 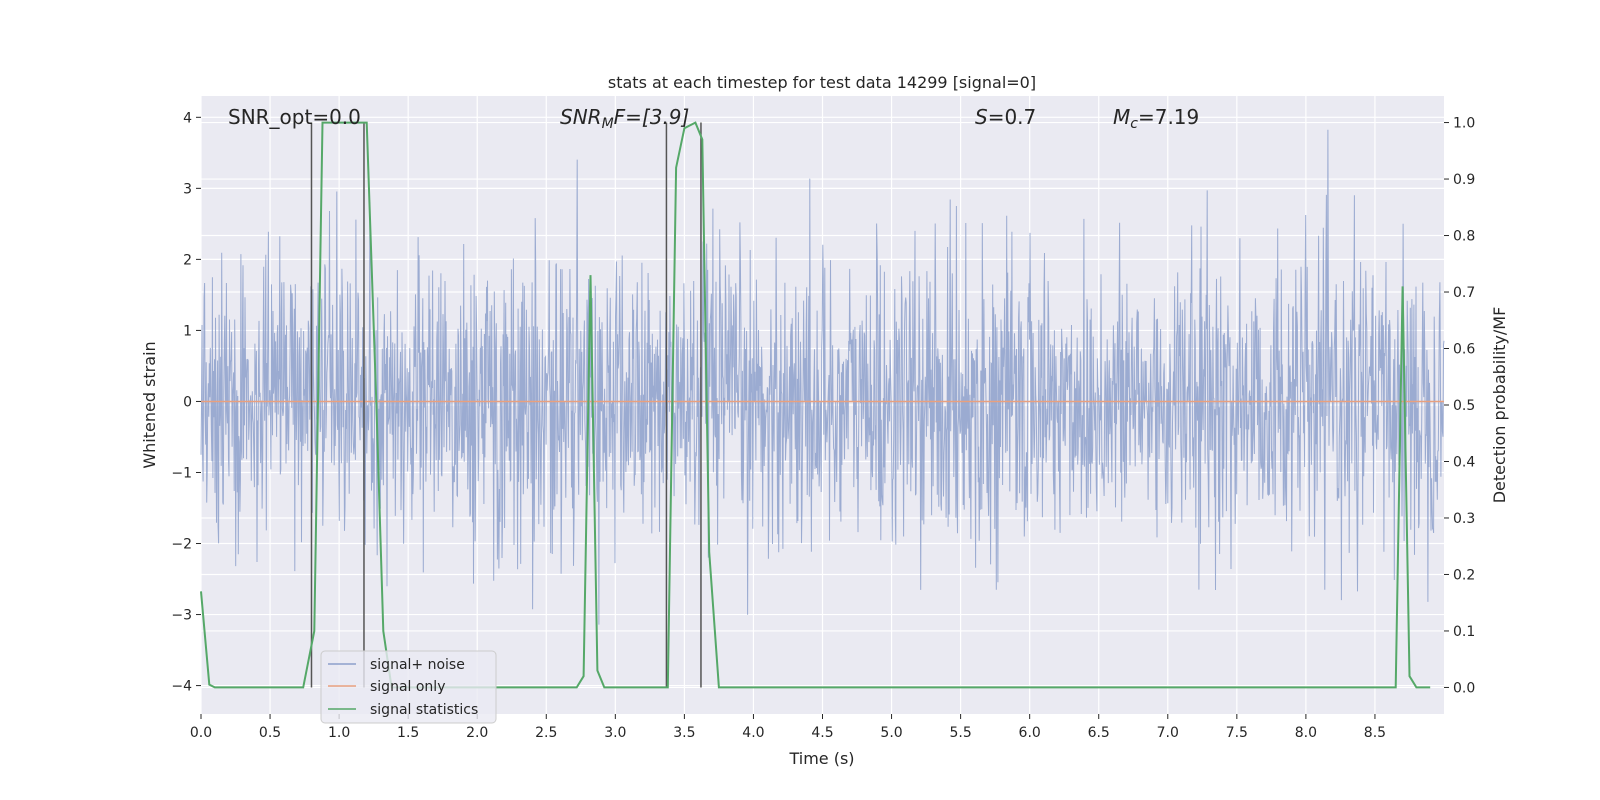 I want to click on x-tick-label: 2.0, so click(x=477, y=733).